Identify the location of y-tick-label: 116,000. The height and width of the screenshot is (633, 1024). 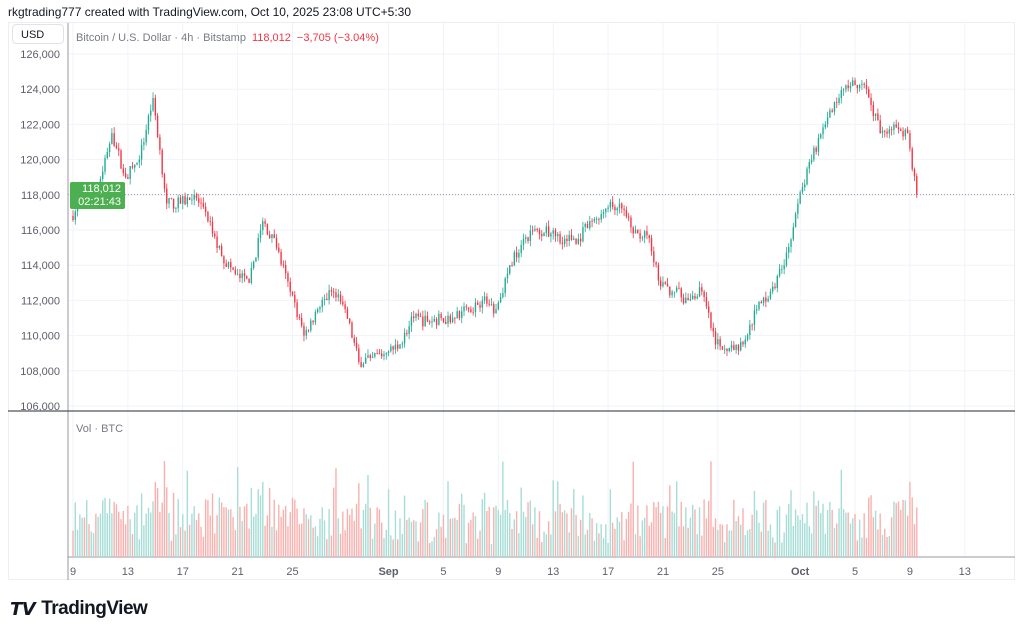
(40, 231).